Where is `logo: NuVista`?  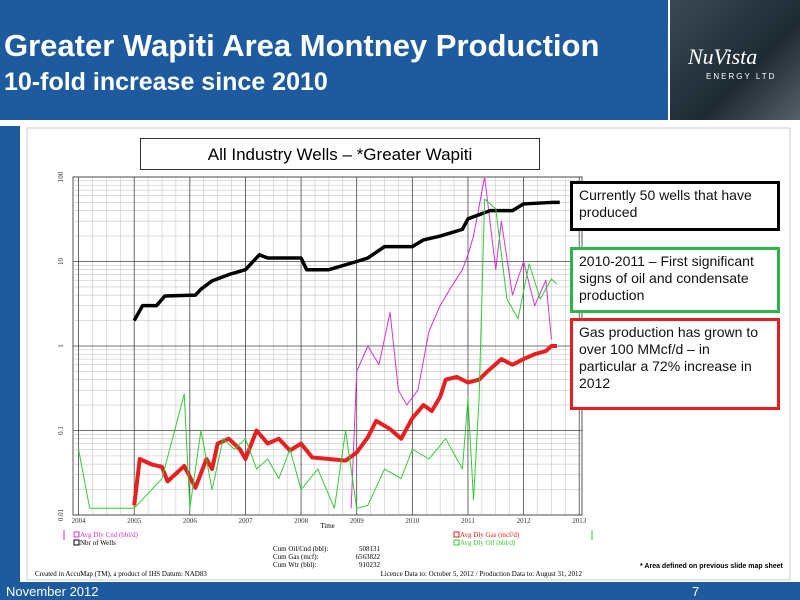
logo: NuVista is located at coordinates (723, 56).